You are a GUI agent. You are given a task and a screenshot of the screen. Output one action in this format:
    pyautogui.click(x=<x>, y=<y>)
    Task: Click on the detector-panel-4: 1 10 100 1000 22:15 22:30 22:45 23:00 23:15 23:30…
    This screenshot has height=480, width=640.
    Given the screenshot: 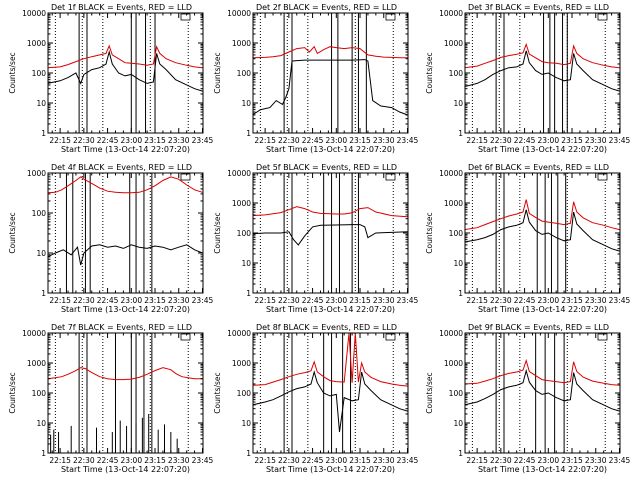 What is the action you would take?
    pyautogui.click(x=111, y=238)
    